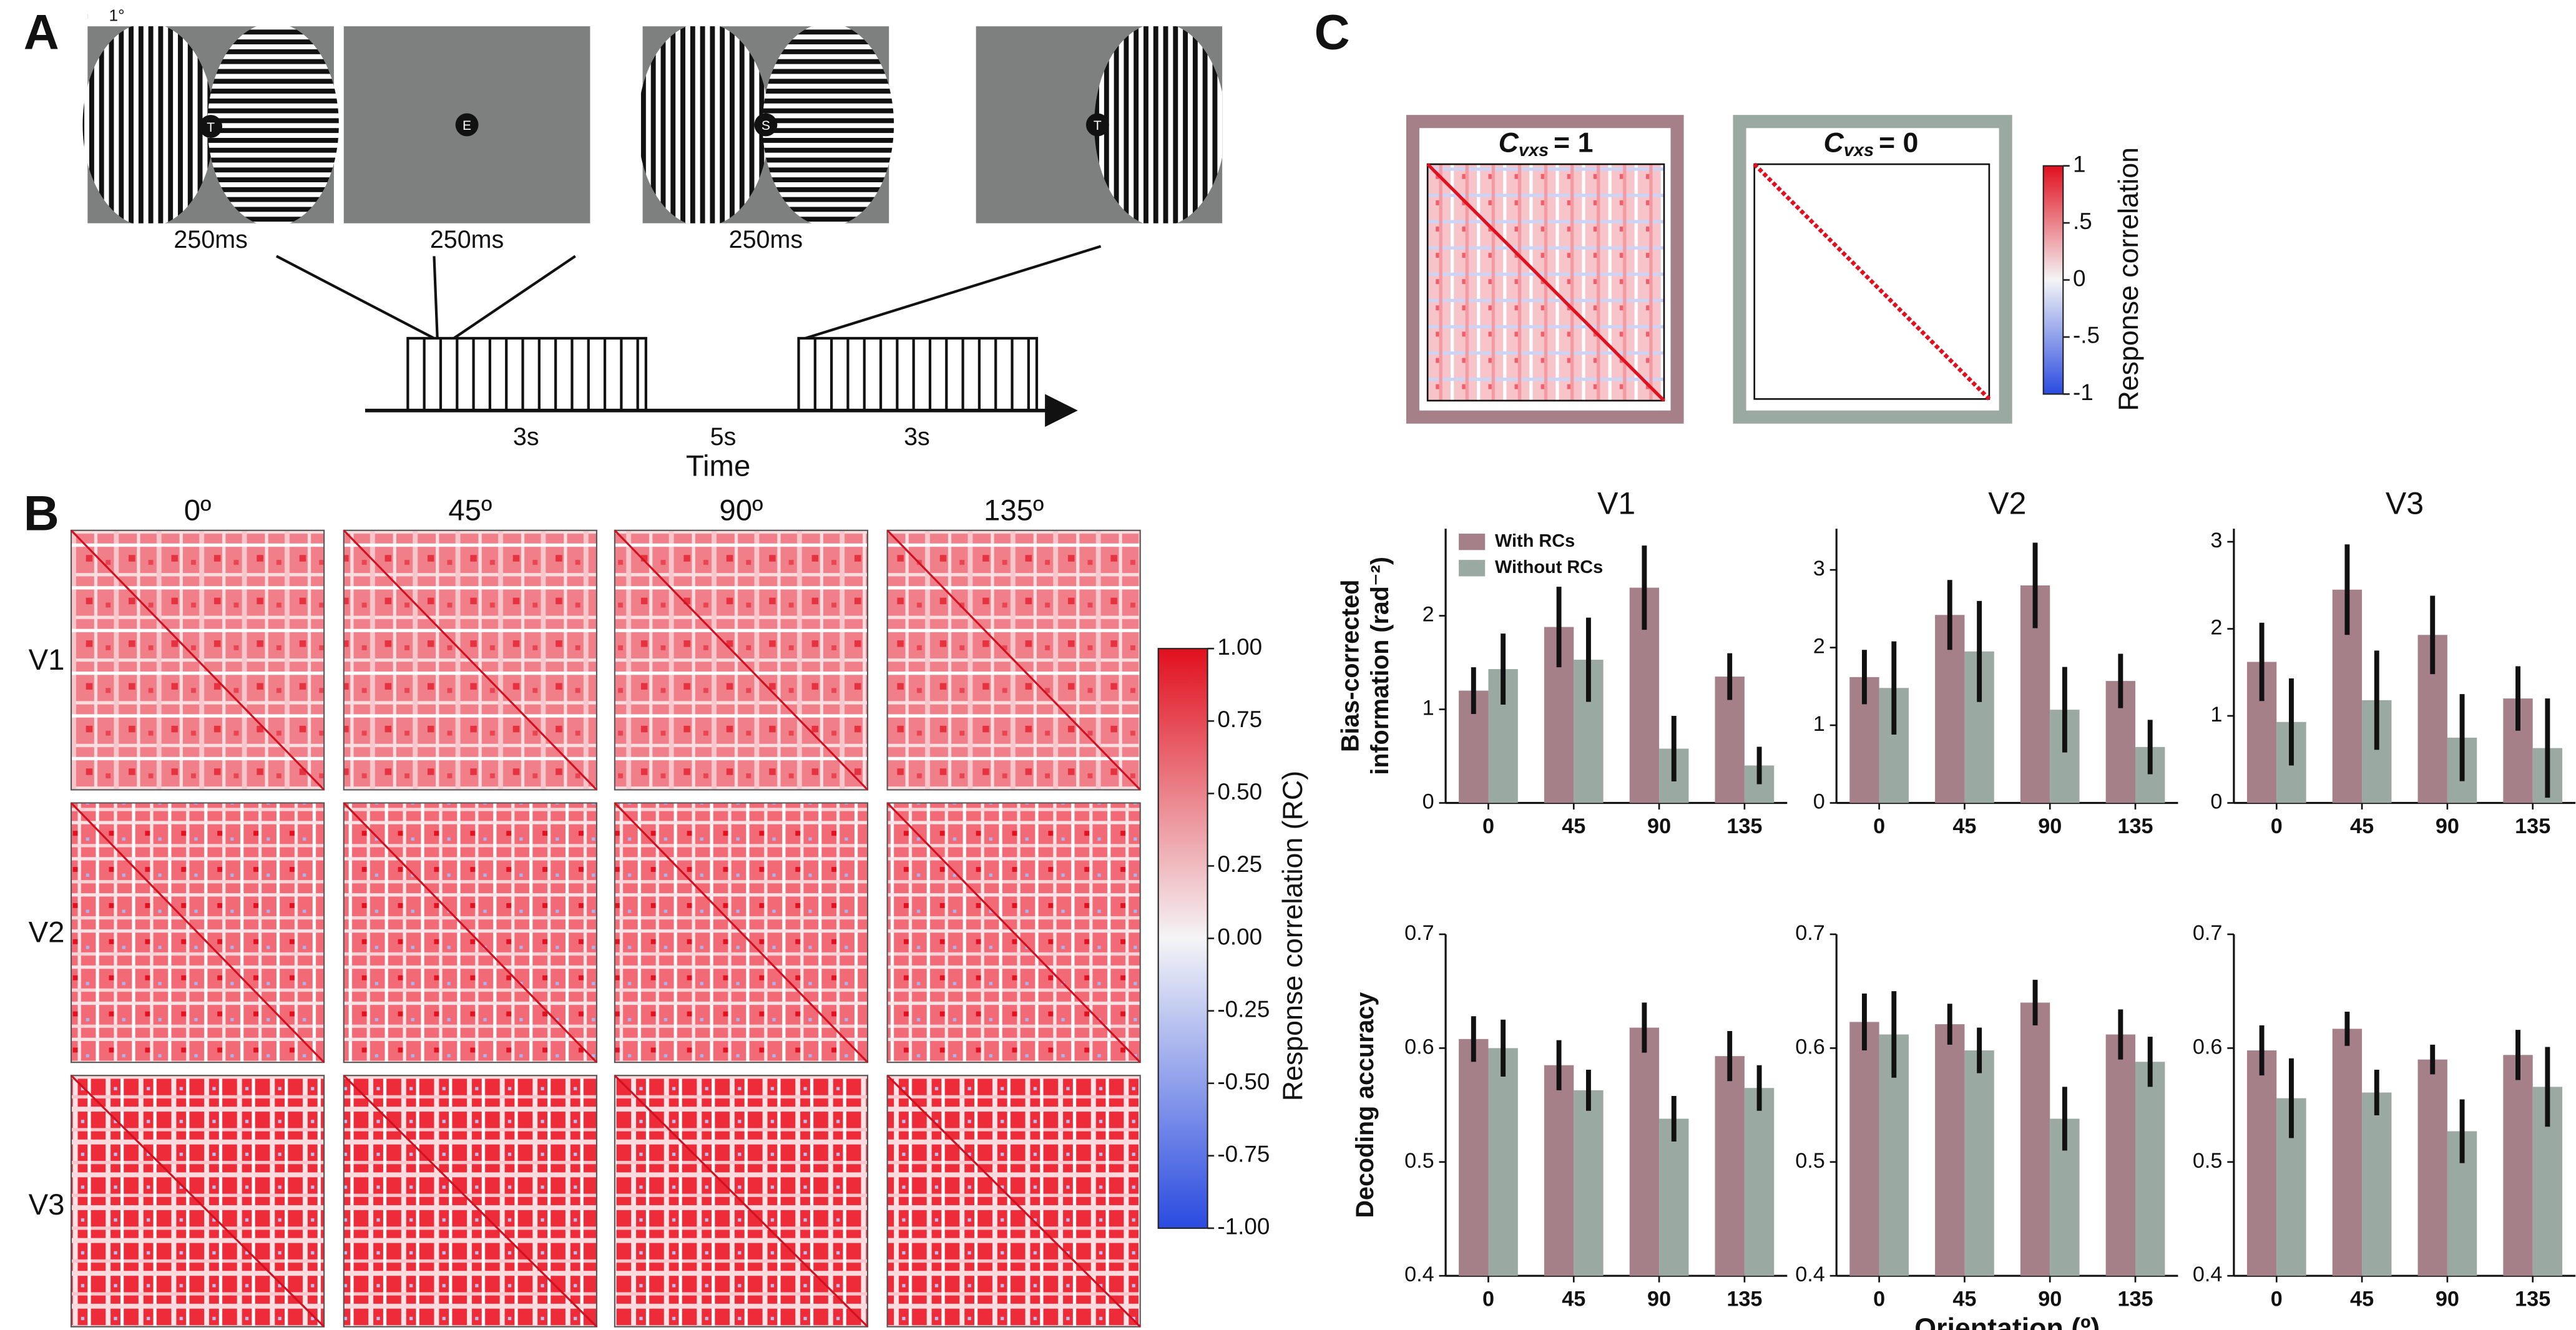 This screenshot has width=2576, height=1330. Describe the element at coordinates (1243, 1227) in the screenshot. I see `colorbar-tick-label: -1.00` at that location.